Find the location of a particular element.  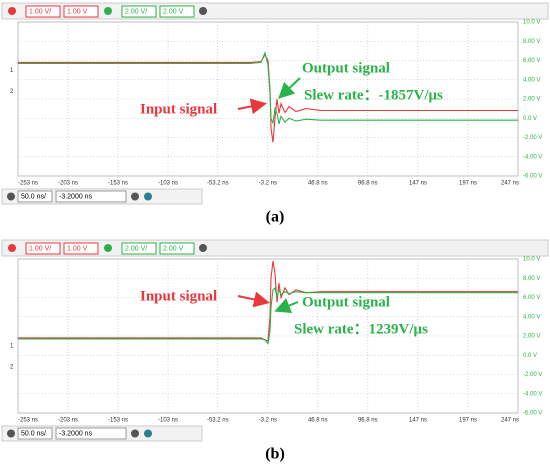

panel-label: (a) is located at coordinates (275, 217).